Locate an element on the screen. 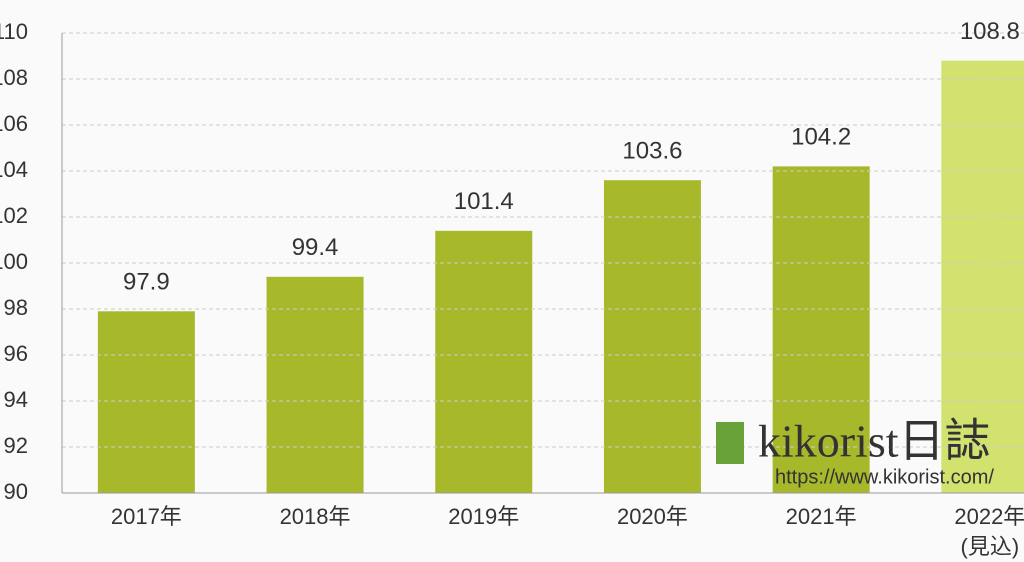 This screenshot has height=562, width=1024. value-label: 97.9 is located at coordinates (146, 282).